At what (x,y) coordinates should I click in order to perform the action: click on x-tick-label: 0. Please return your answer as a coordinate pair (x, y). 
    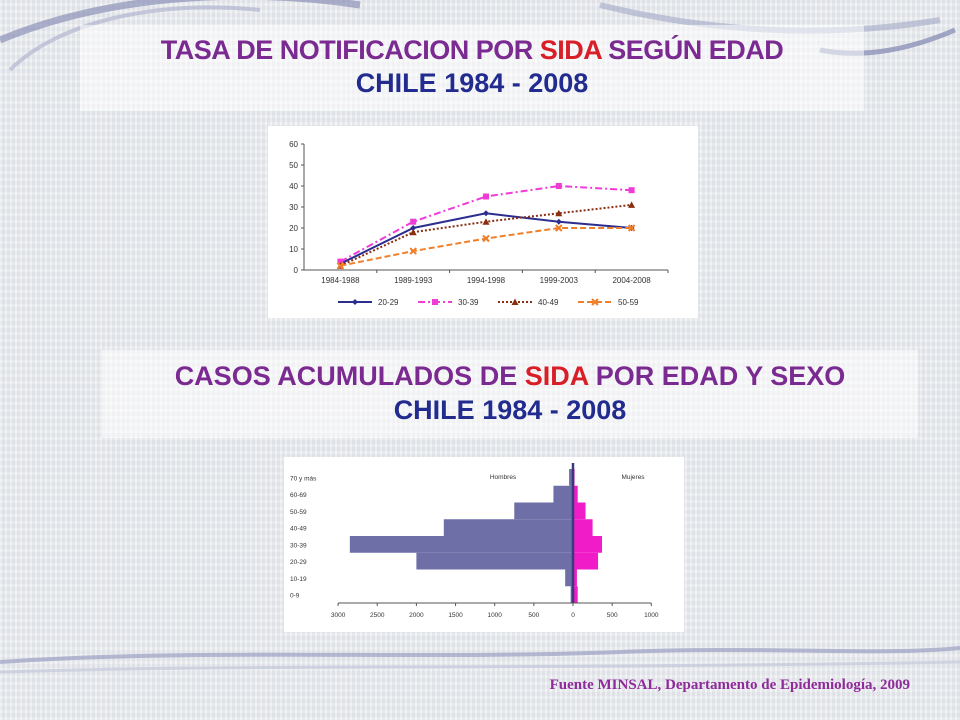
    Looking at the image, I should click on (573, 615).